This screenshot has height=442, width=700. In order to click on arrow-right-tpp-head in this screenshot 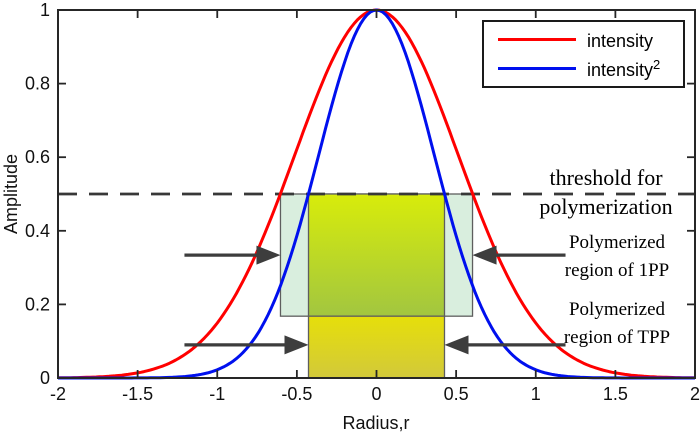, I will do `click(456, 345)`.